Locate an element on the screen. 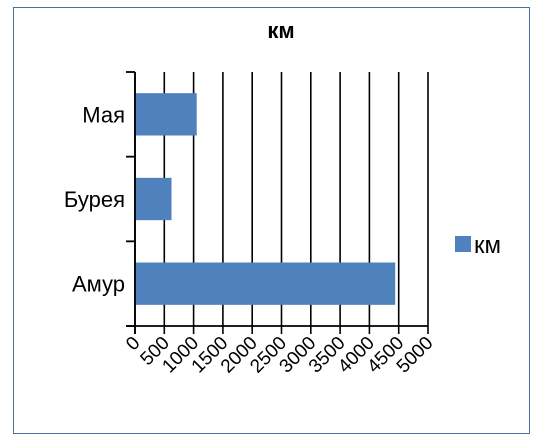  chart-title: км is located at coordinates (280, 30).